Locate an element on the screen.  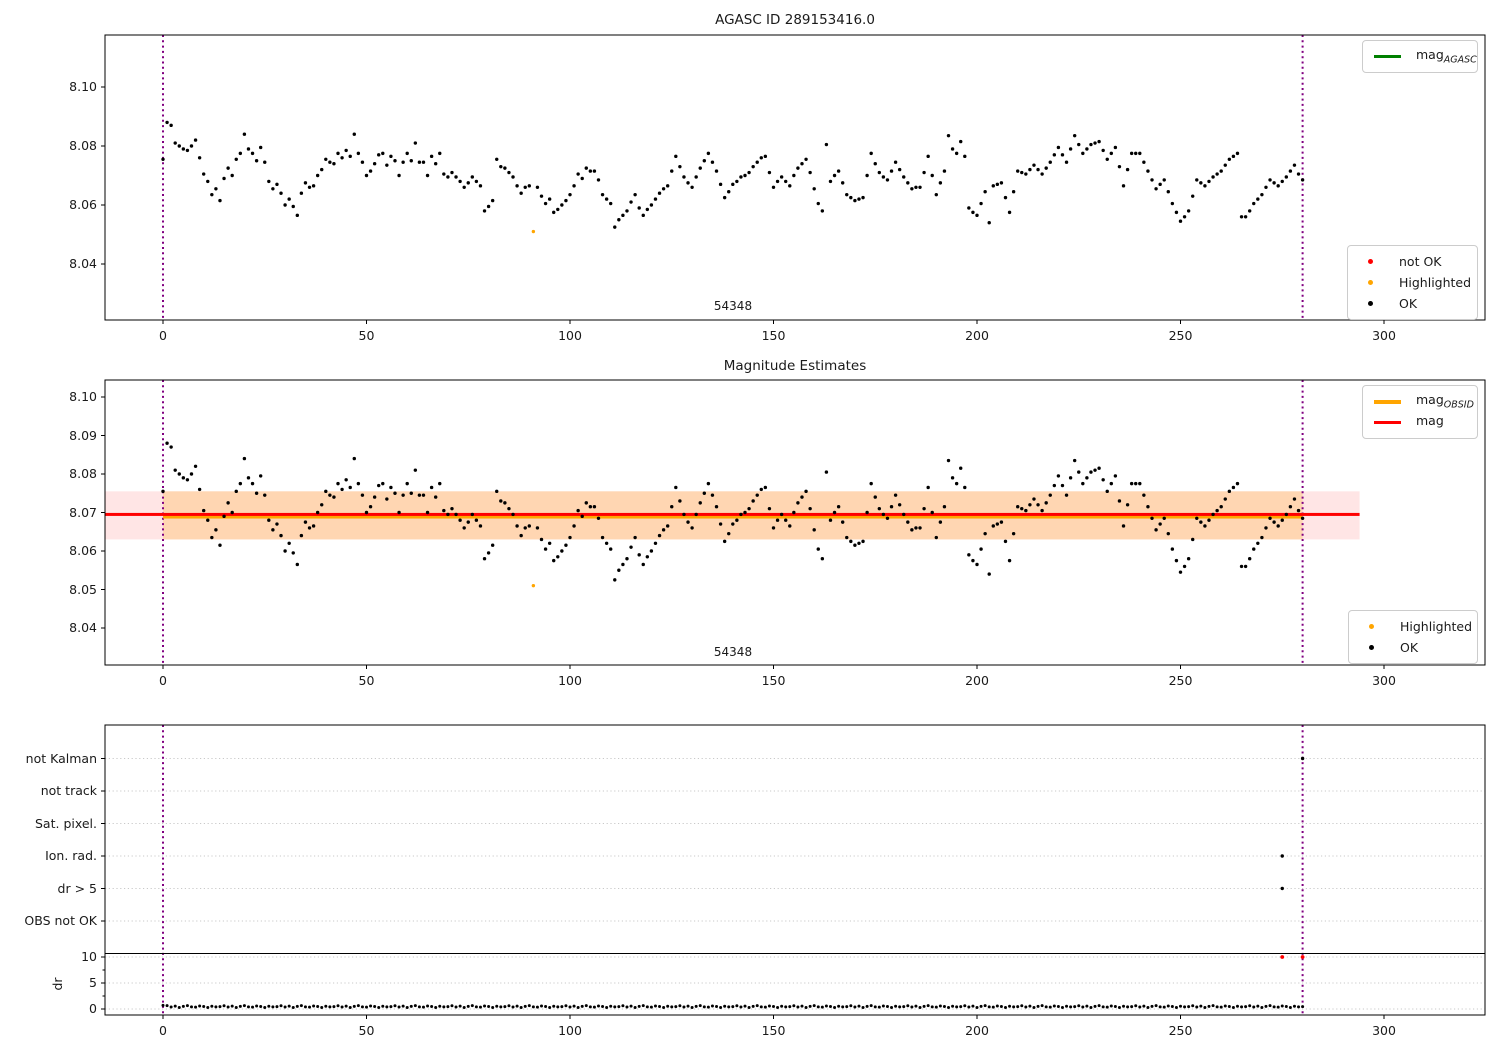
legend-status-top: not OK Highlighted OK is located at coordinates (1412, 282).